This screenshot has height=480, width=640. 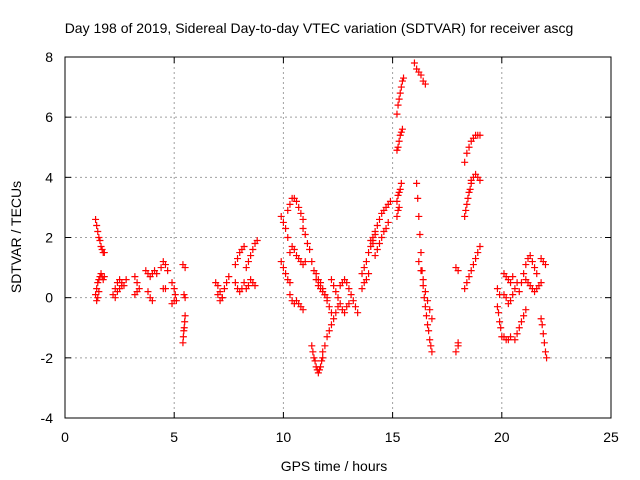 I want to click on series-arc07, so click(x=136, y=293).